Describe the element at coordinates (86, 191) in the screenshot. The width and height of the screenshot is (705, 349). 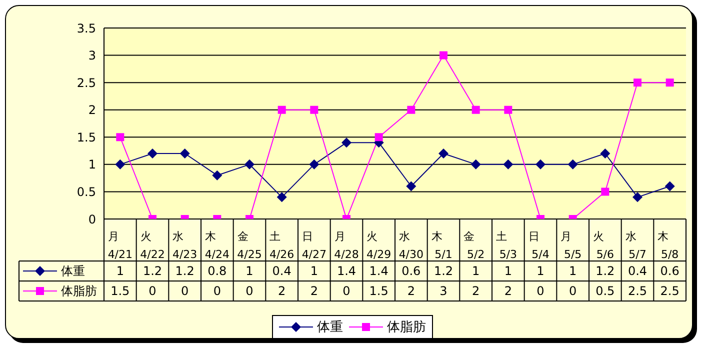
I see `y-tick-label: 0.5` at that location.